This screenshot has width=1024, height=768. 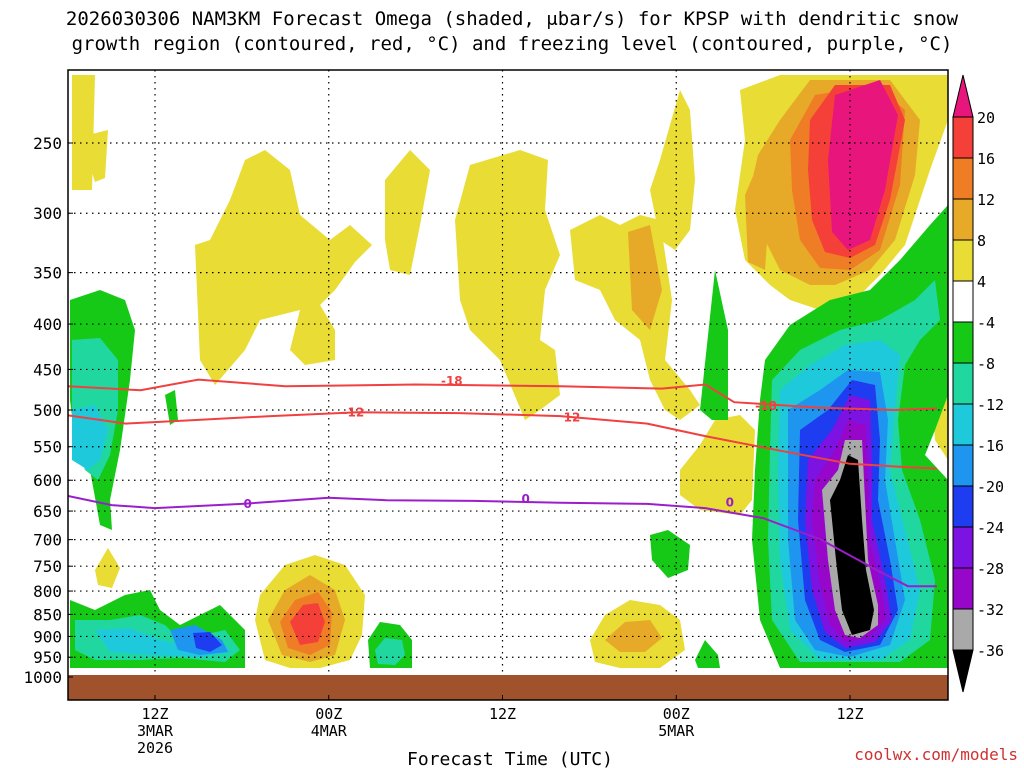 What do you see at coordinates (990, 487) in the screenshot?
I see `colorbar-label: -20` at bounding box center [990, 487].